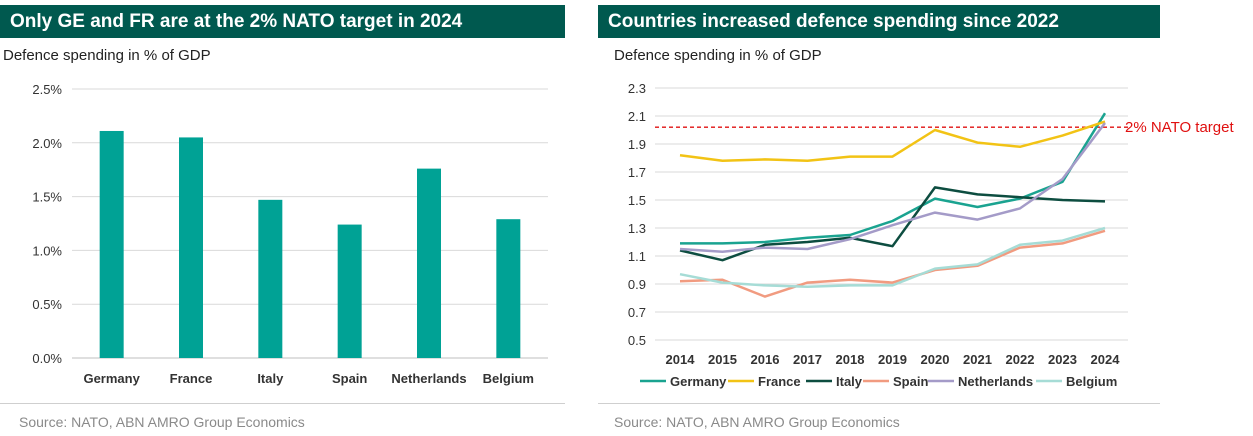 The width and height of the screenshot is (1253, 436). Describe the element at coordinates (757, 422) in the screenshot. I see `line-chart-source: Source: NATO, ABN AMRO Group Economics` at that location.